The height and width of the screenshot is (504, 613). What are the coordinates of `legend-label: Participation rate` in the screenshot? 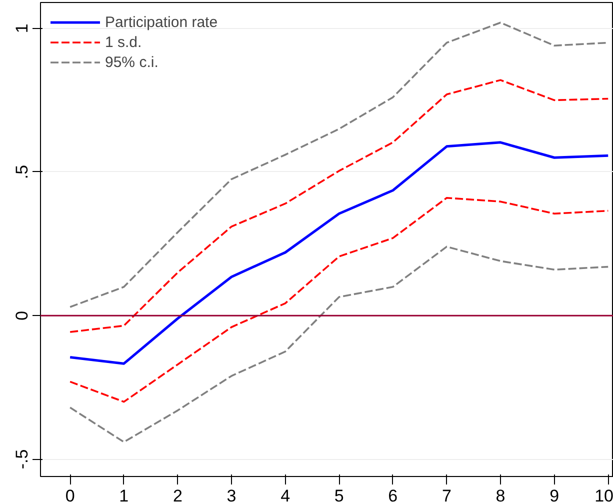 It's located at (161, 22).